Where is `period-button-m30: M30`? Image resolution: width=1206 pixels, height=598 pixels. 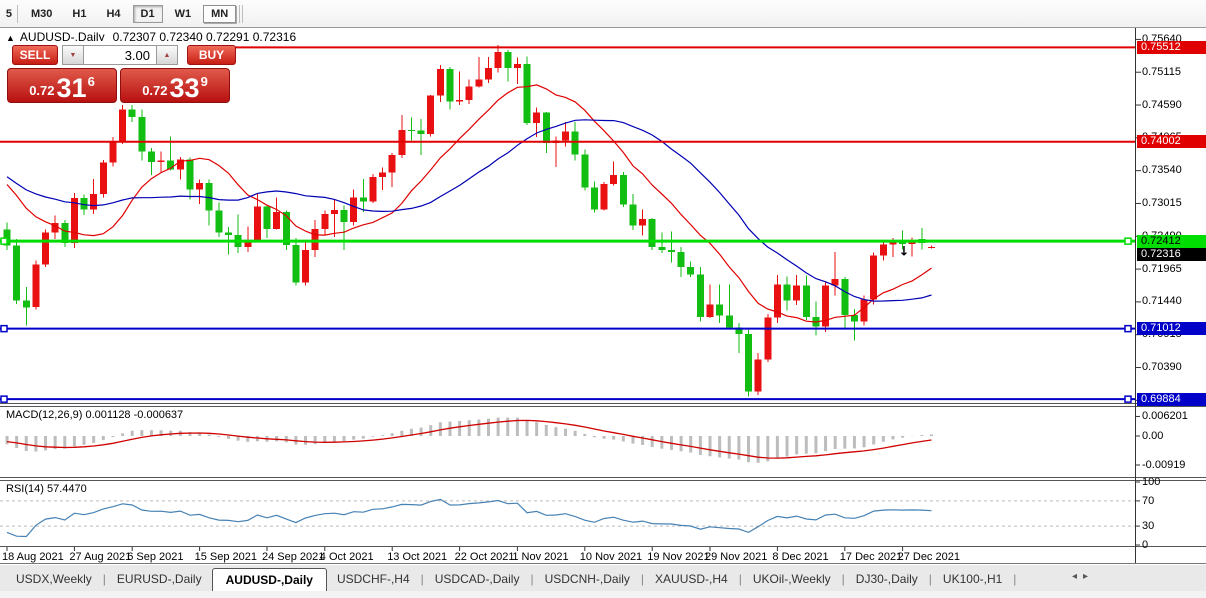 period-button-m30: M30 is located at coordinates (42, 13).